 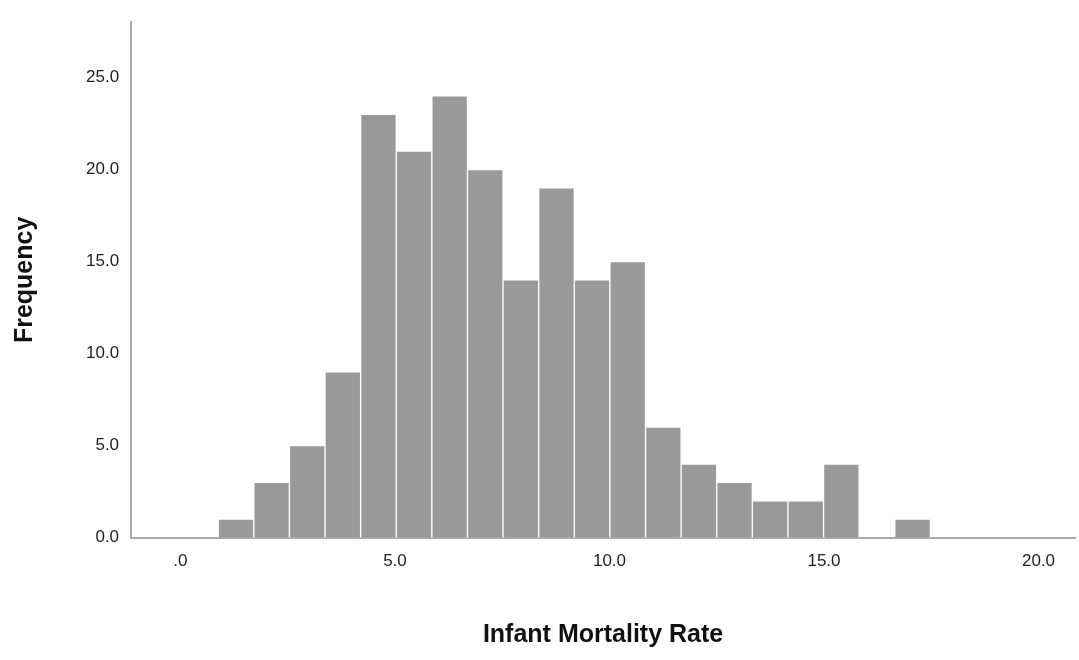 I want to click on y-tick-label: 15.0, so click(x=102, y=261).